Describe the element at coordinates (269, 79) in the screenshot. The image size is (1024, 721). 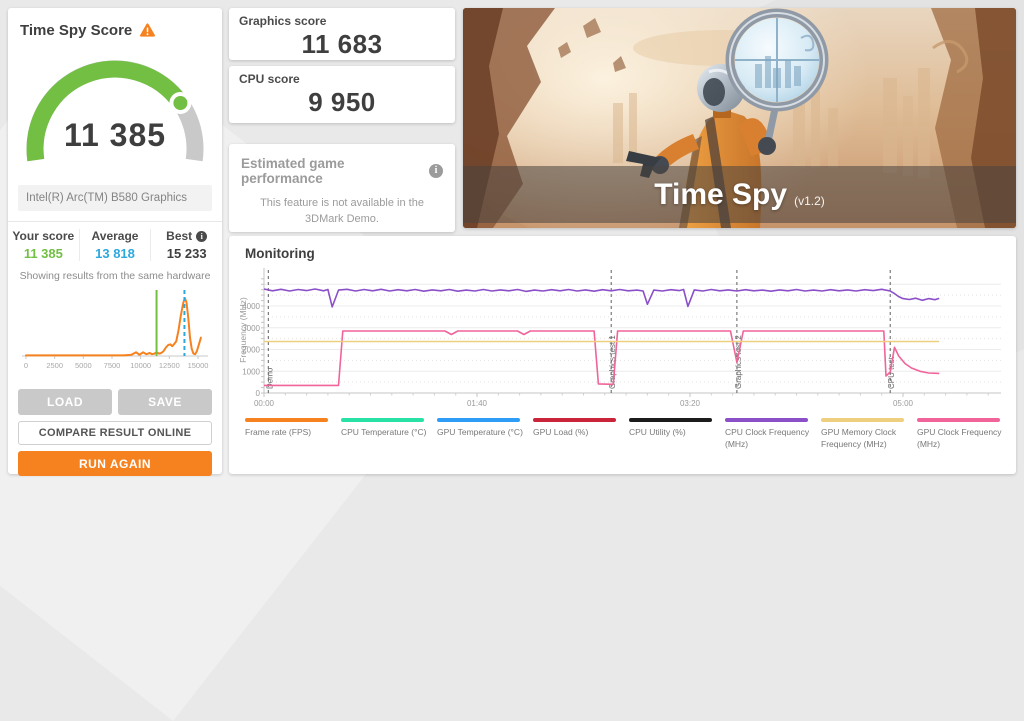
I see `cpu-score-label: CPU score` at that location.